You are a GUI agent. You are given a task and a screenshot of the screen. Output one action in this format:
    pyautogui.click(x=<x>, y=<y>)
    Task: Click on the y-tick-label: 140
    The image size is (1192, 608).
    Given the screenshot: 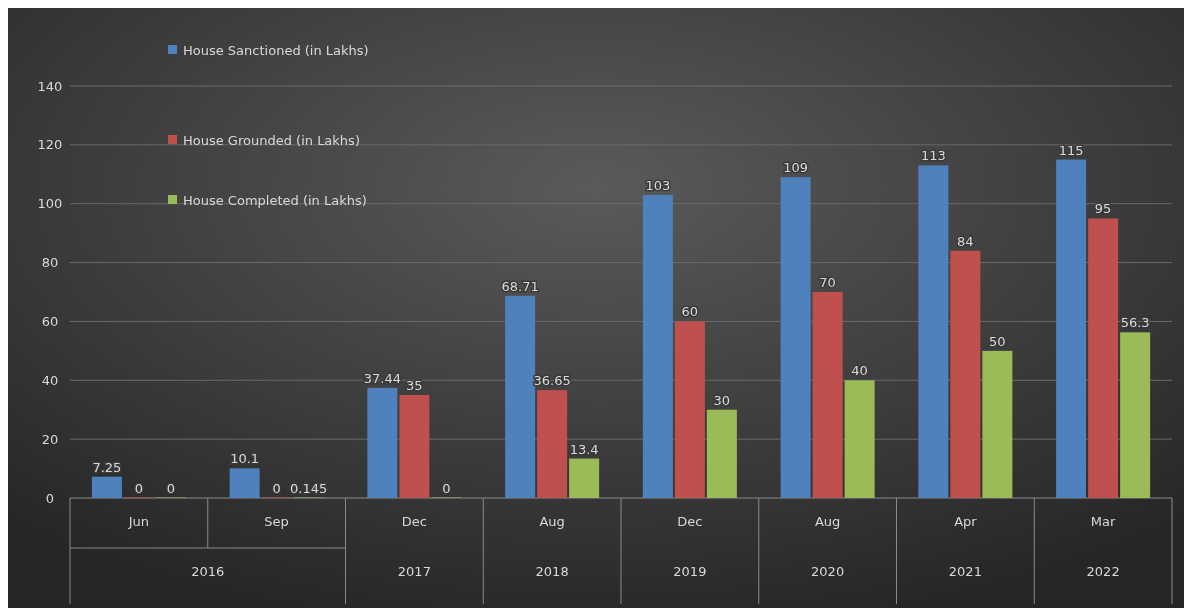 What is the action you would take?
    pyautogui.click(x=50, y=86)
    